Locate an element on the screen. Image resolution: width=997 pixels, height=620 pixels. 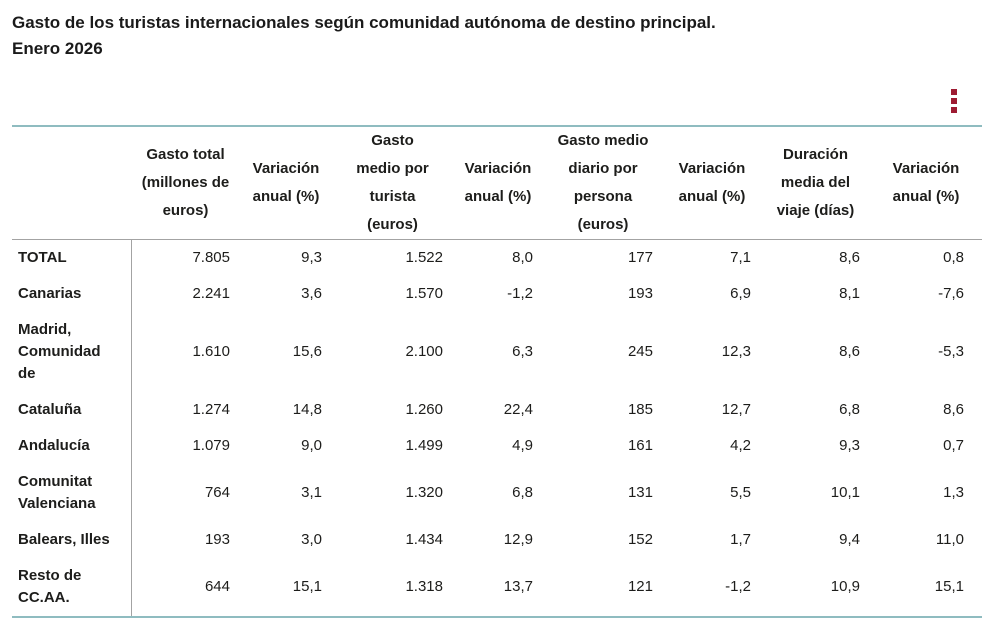
data-cell: 121 is located at coordinates (640, 586).